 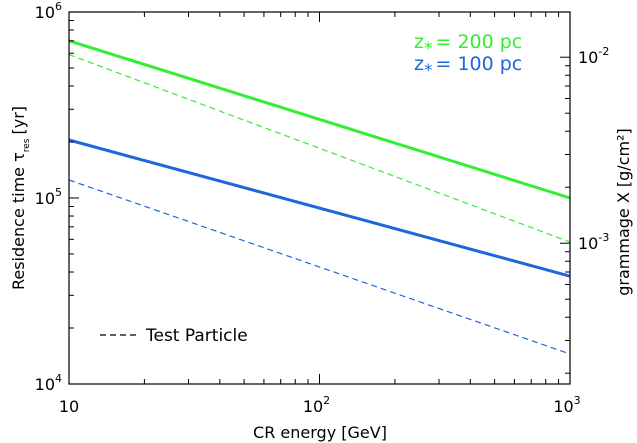 What do you see at coordinates (593, 242) in the screenshot?
I see `y2-tick-label-0: 10⁻³` at bounding box center [593, 242].